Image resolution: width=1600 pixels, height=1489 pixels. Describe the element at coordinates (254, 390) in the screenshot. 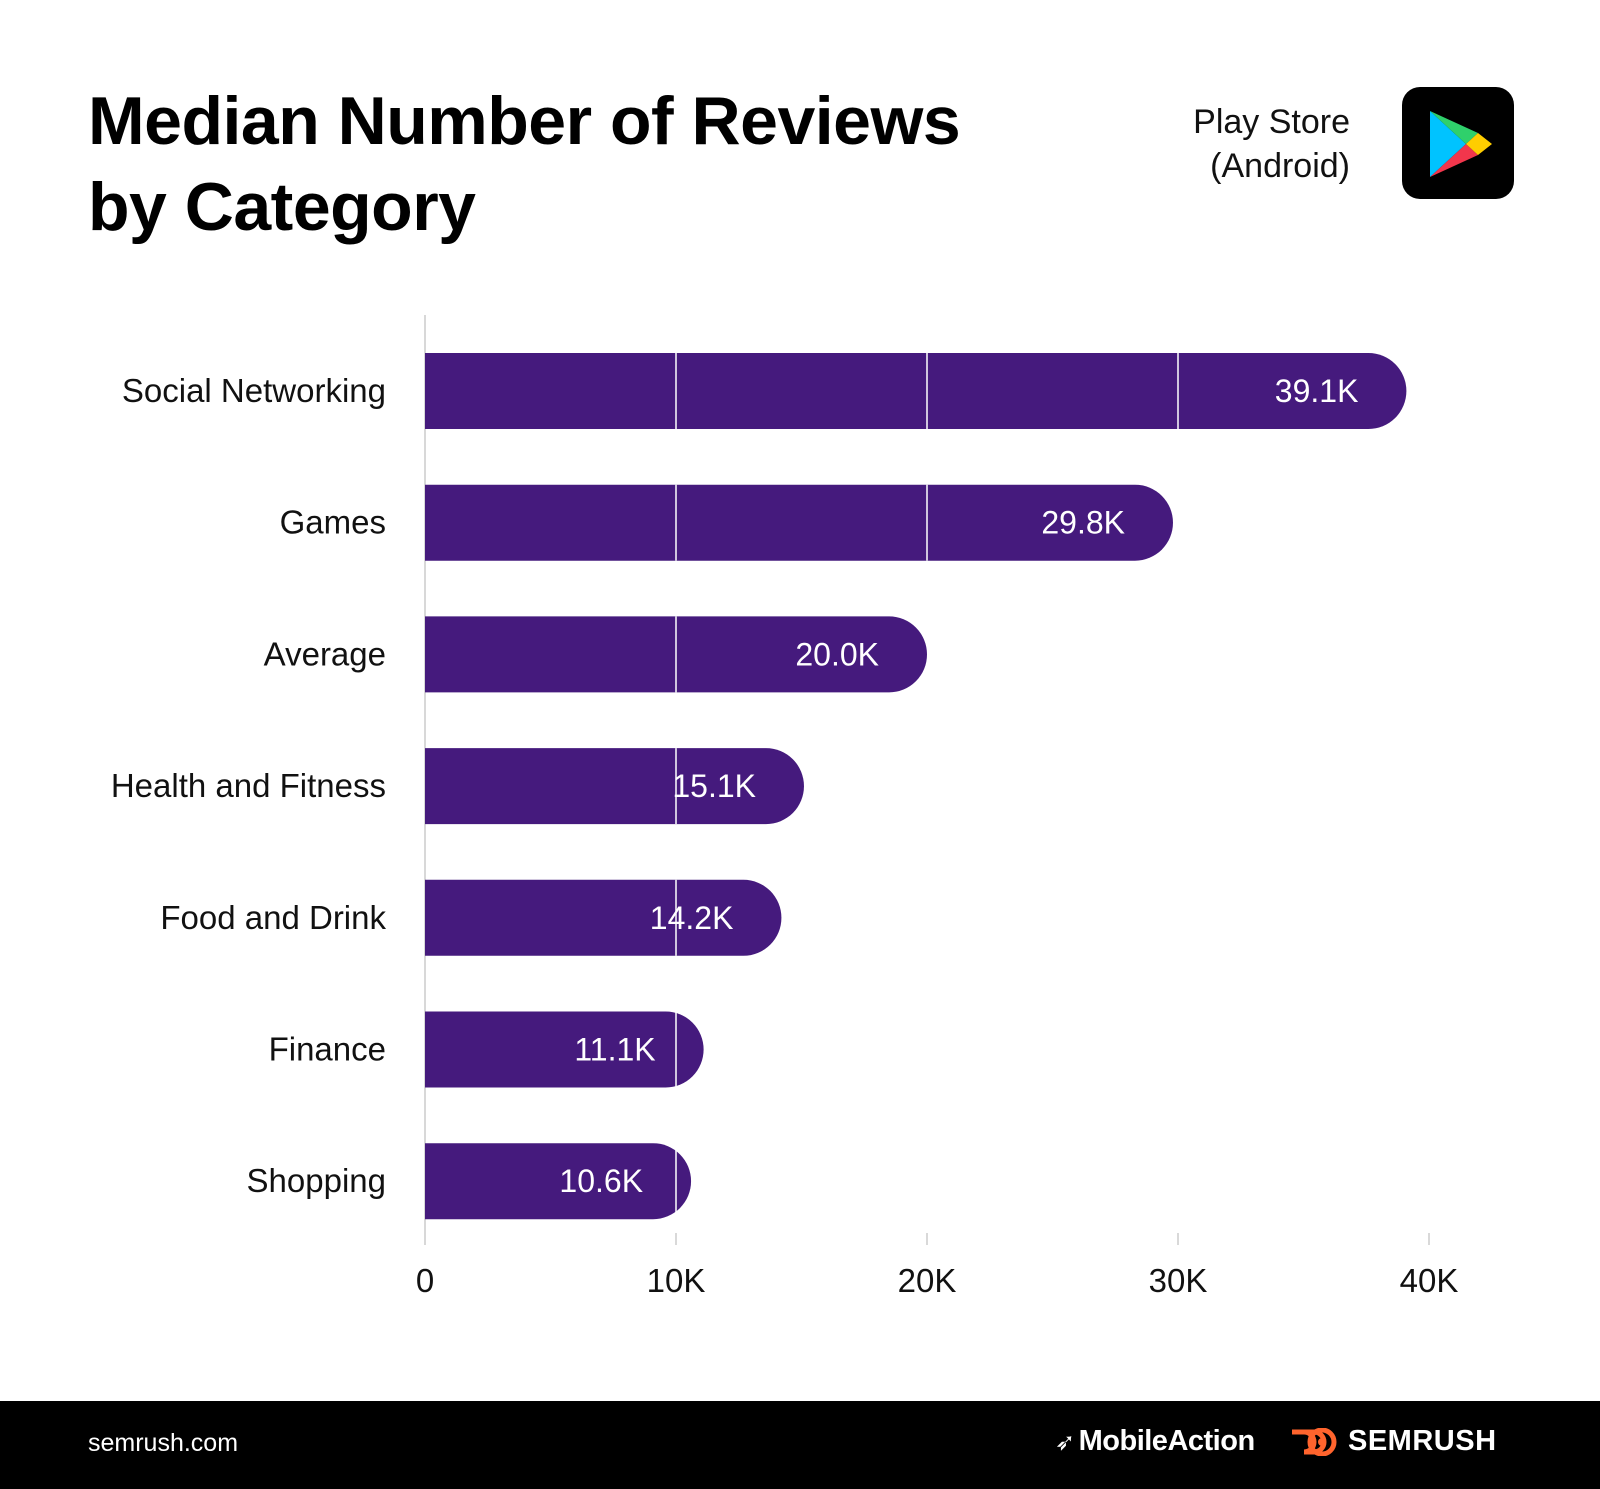

I see `category-label: Social Networking` at that location.